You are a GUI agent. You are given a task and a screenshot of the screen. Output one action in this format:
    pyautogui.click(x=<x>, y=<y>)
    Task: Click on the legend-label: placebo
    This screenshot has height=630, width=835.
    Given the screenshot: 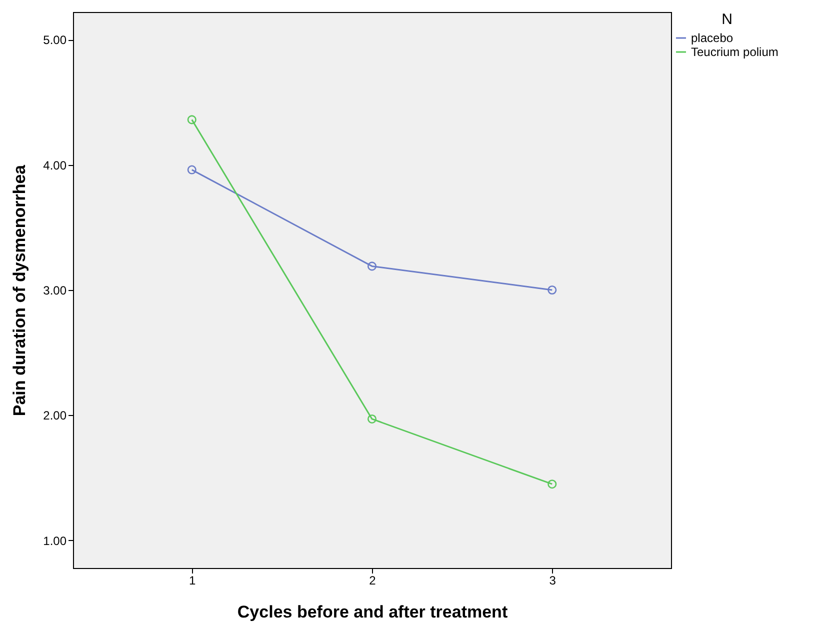 What is the action you would take?
    pyautogui.click(x=712, y=38)
    